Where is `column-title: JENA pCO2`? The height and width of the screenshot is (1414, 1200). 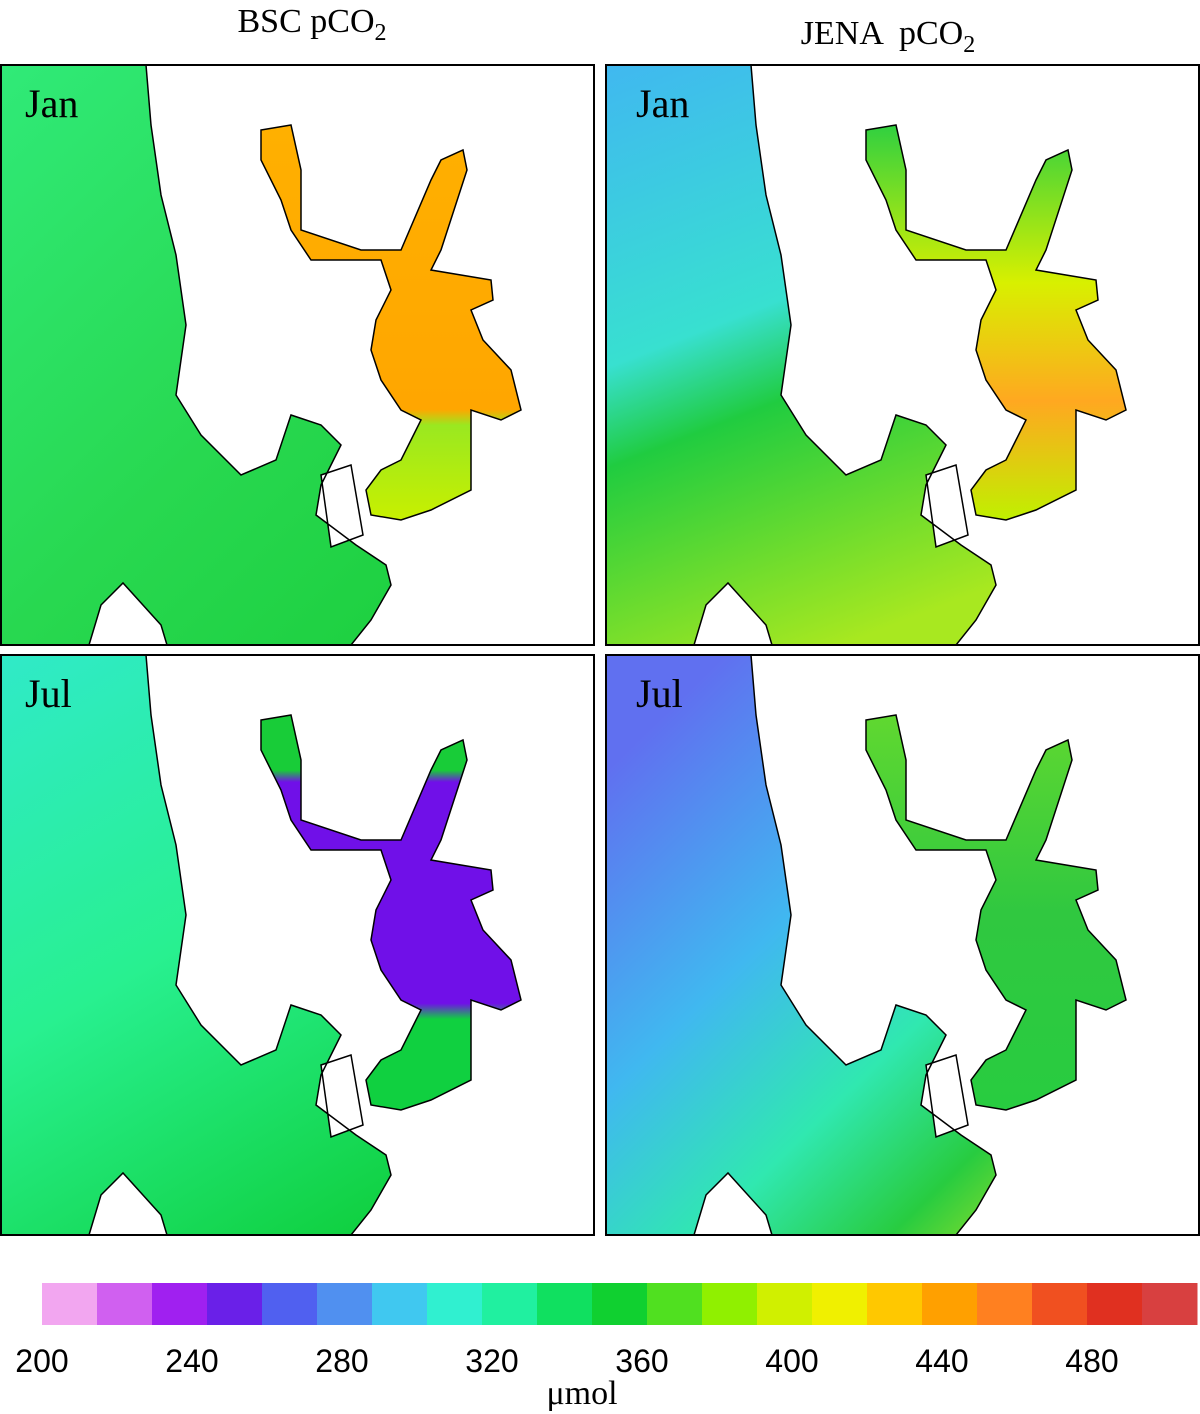 column-title: JENA pCO2 is located at coordinates (888, 36).